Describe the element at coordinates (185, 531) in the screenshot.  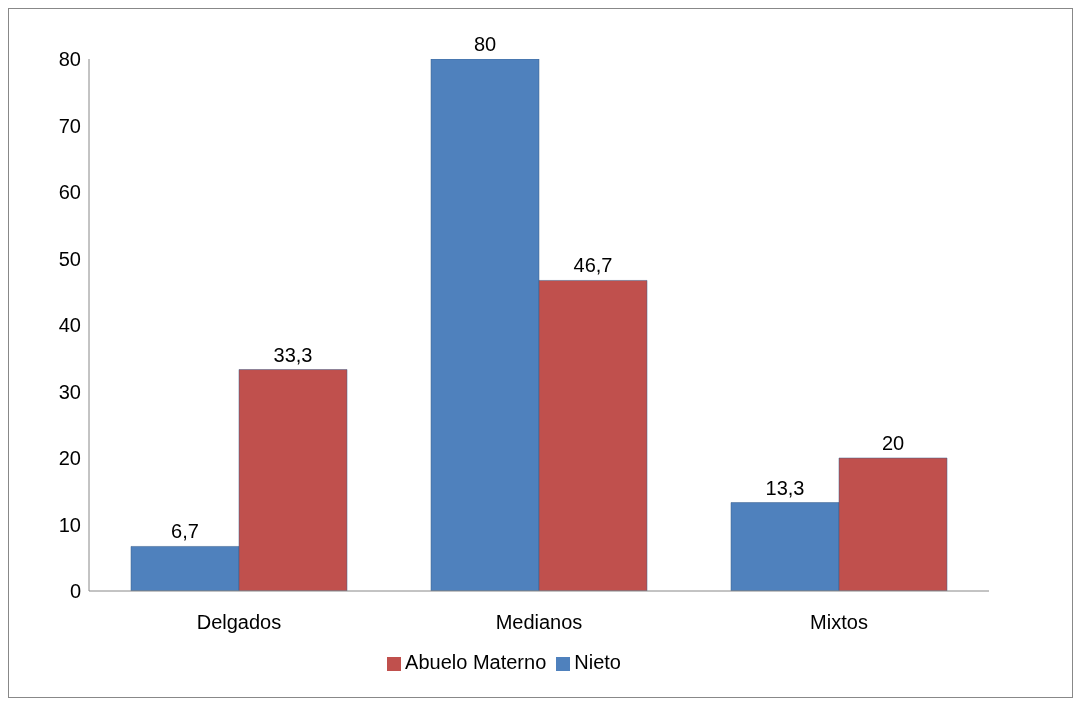
I see `data-label: 6,7` at that location.